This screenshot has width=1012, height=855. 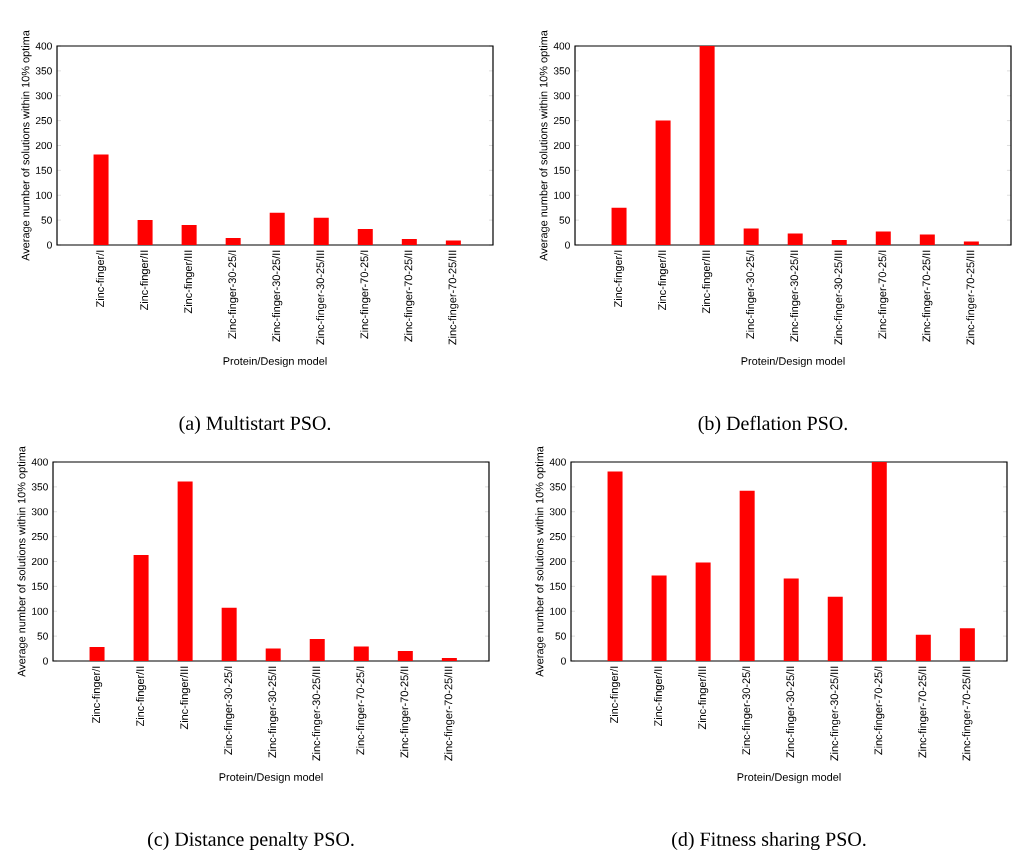 I want to click on text: (c) Distance penalty PSO., so click(x=251, y=841).